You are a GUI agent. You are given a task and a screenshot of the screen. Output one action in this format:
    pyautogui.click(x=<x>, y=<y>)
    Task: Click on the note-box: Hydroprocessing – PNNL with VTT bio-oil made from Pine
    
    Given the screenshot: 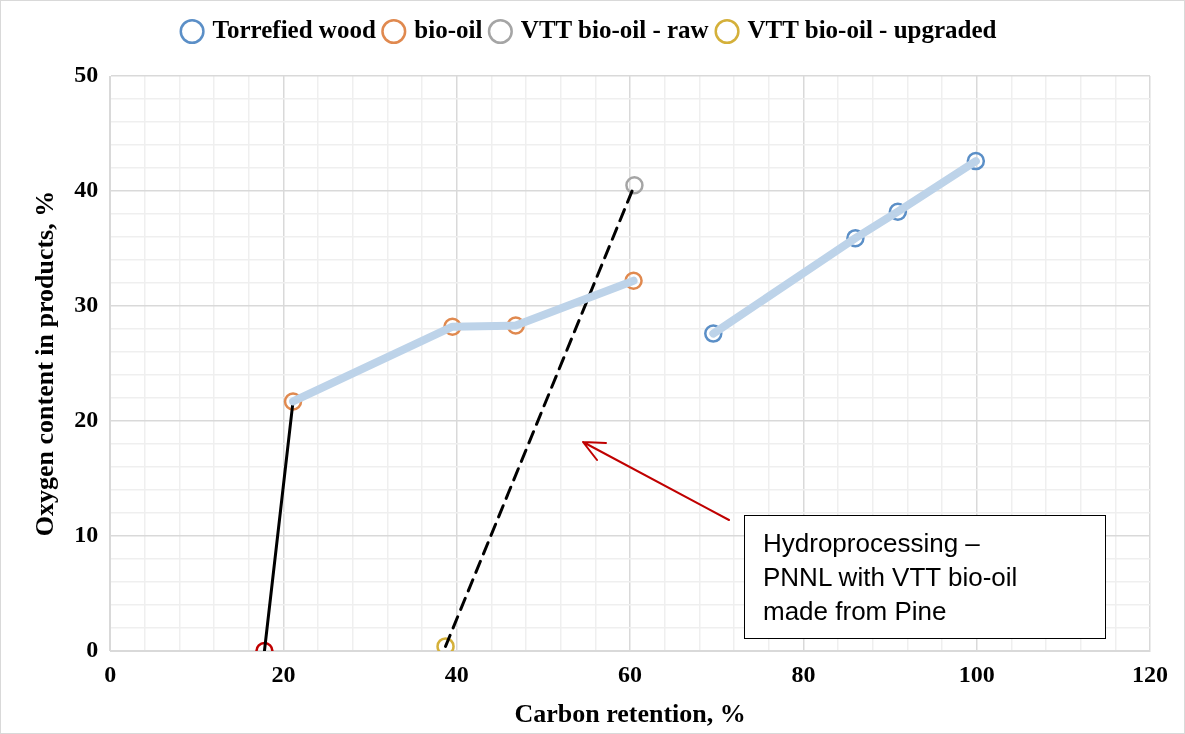 What is the action you would take?
    pyautogui.click(x=925, y=577)
    